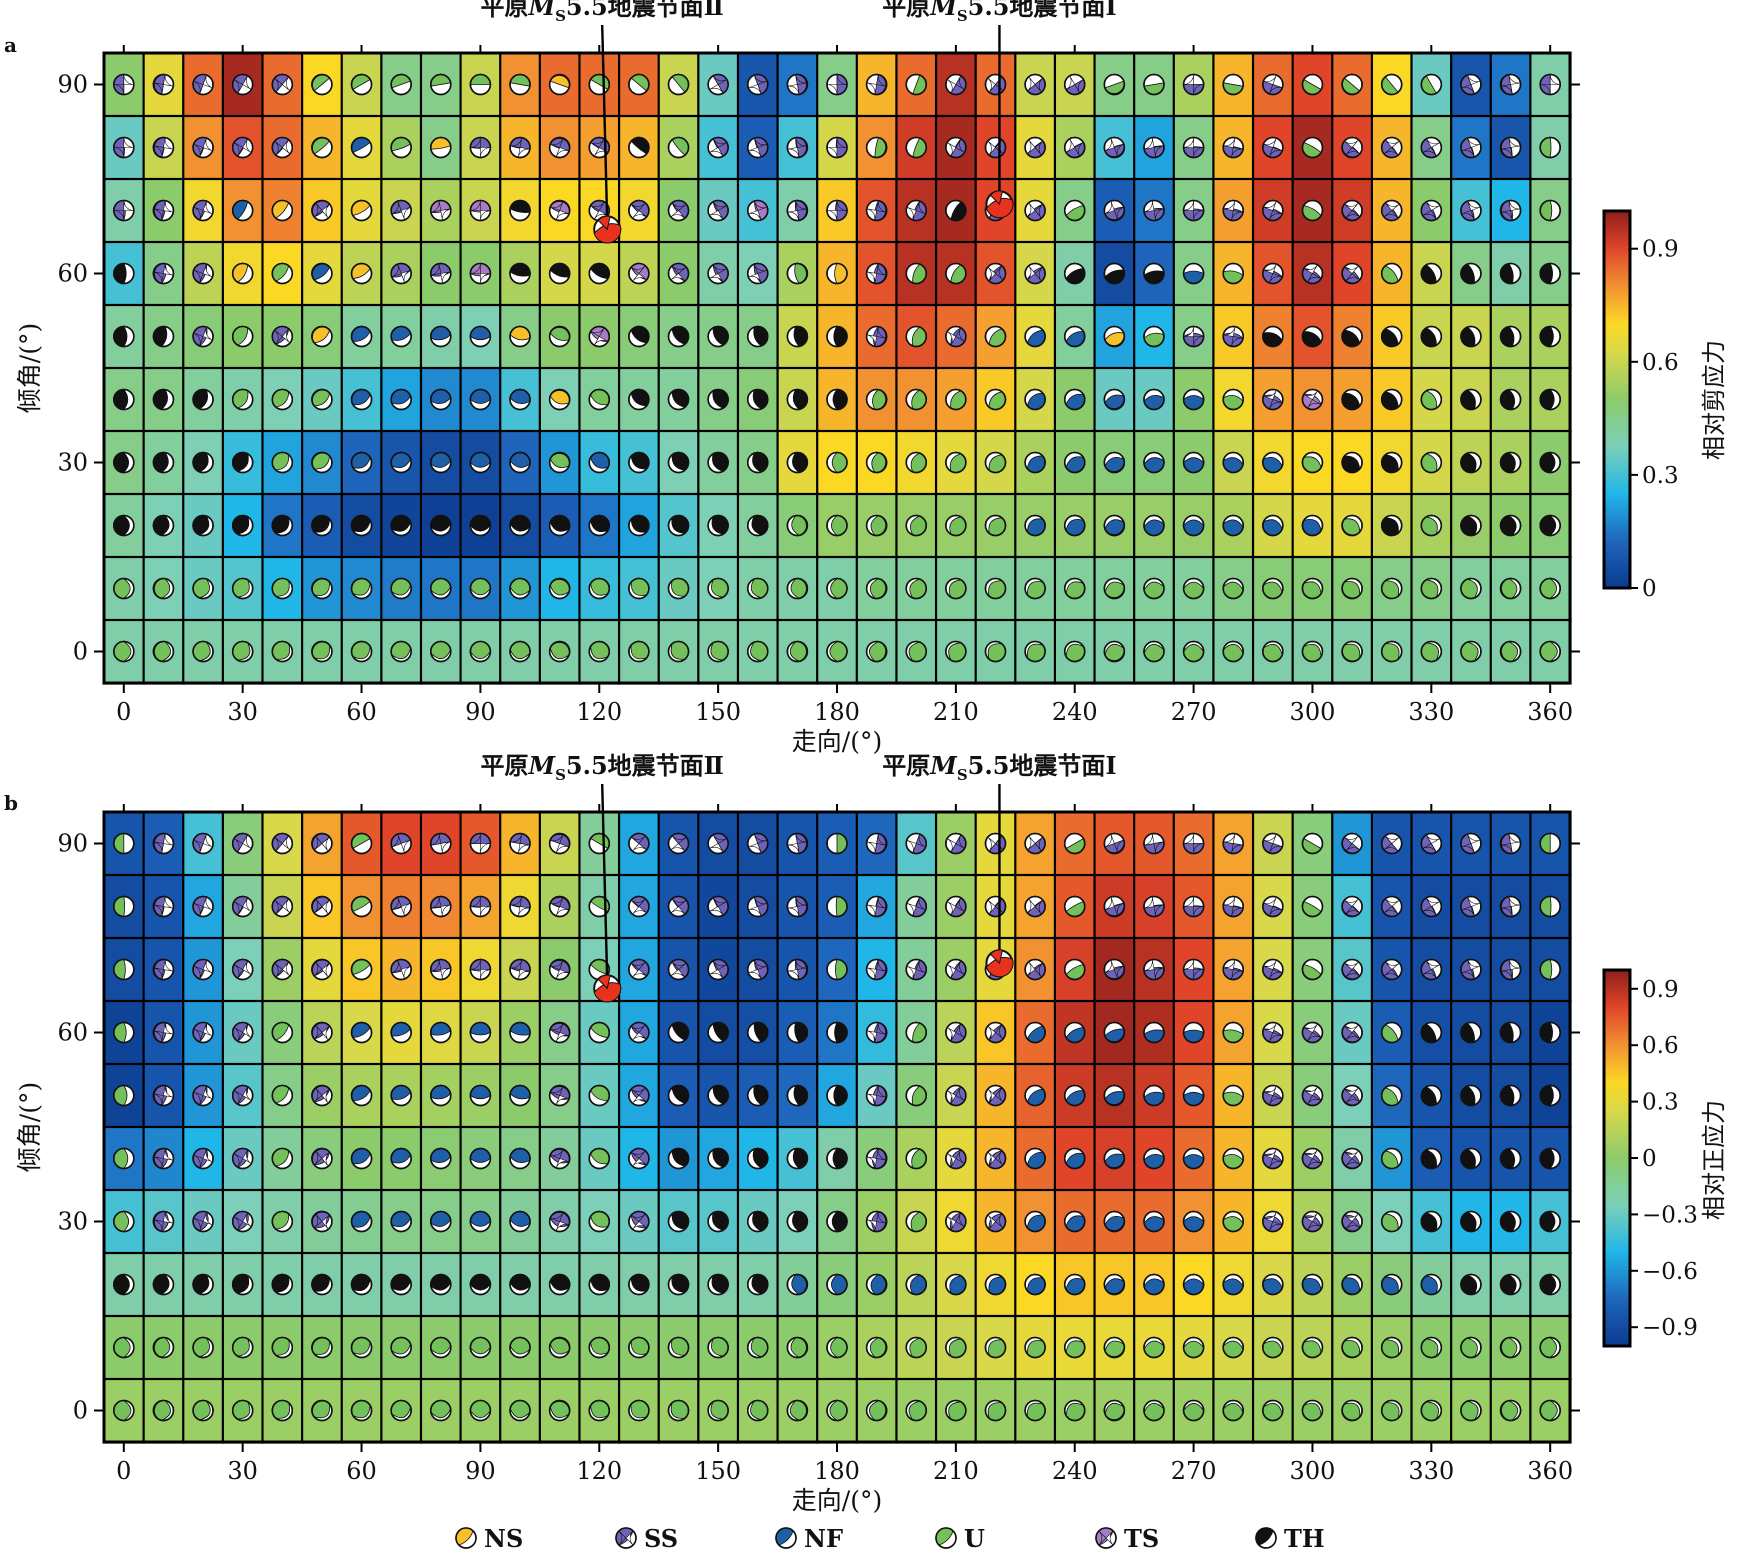 The height and width of the screenshot is (1561, 1740). I want to click on x-tick-label: 60, so click(361, 712).